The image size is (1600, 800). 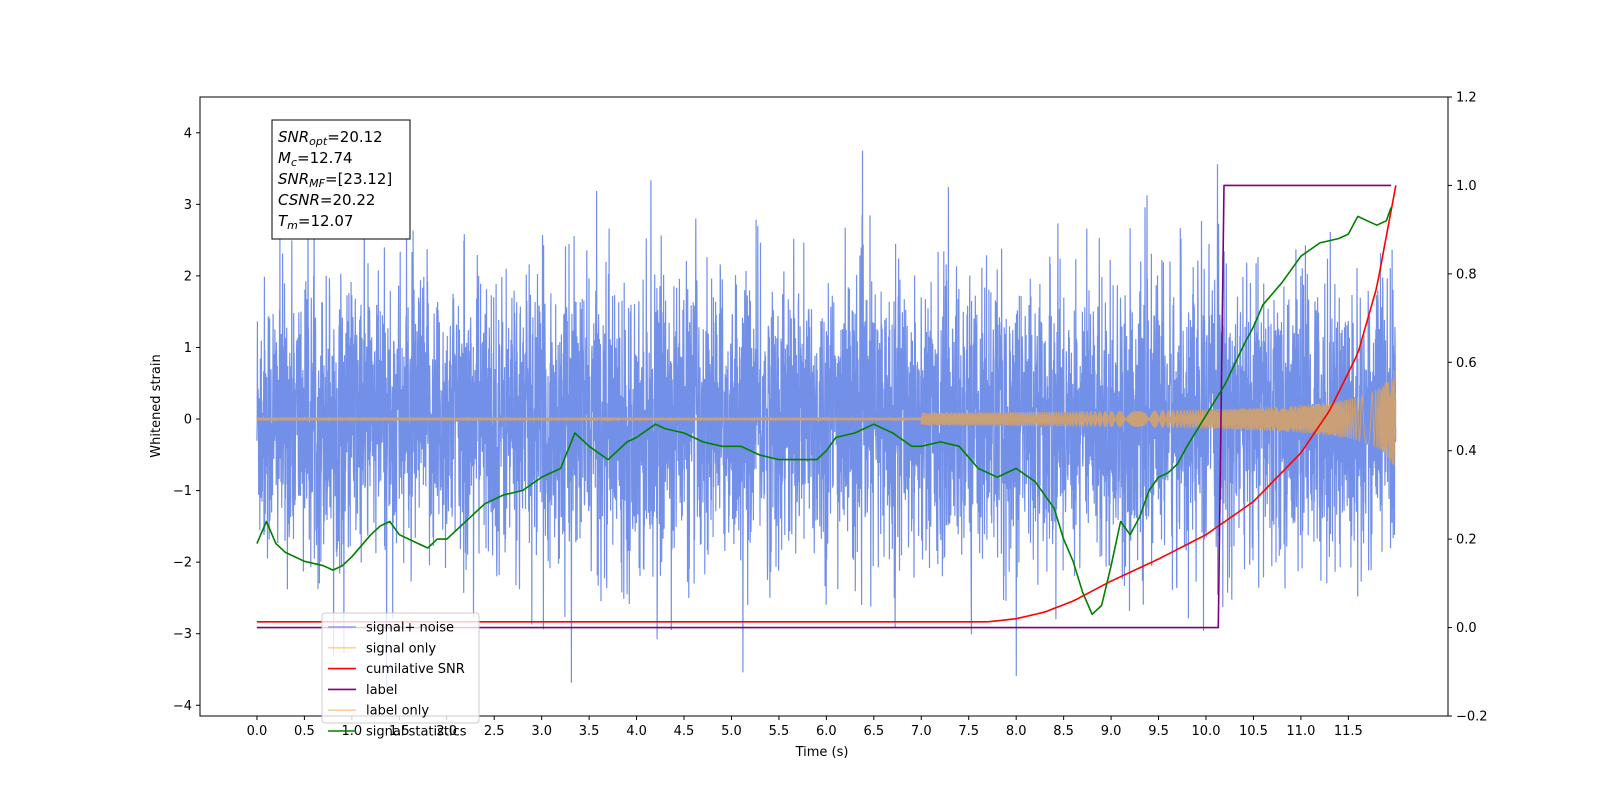 What do you see at coordinates (541, 731) in the screenshot?
I see `x-tick-label: 3.0` at bounding box center [541, 731].